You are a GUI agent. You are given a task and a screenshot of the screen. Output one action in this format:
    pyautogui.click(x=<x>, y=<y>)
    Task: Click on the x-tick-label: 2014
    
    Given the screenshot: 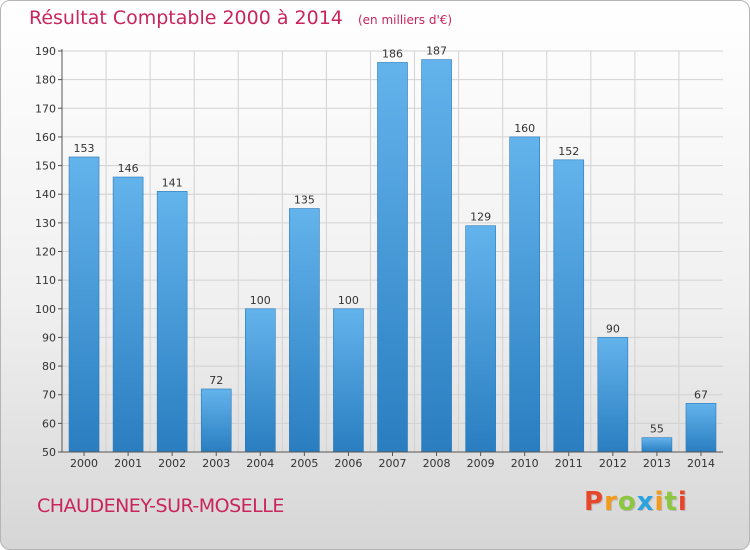 What is the action you would take?
    pyautogui.click(x=701, y=463)
    